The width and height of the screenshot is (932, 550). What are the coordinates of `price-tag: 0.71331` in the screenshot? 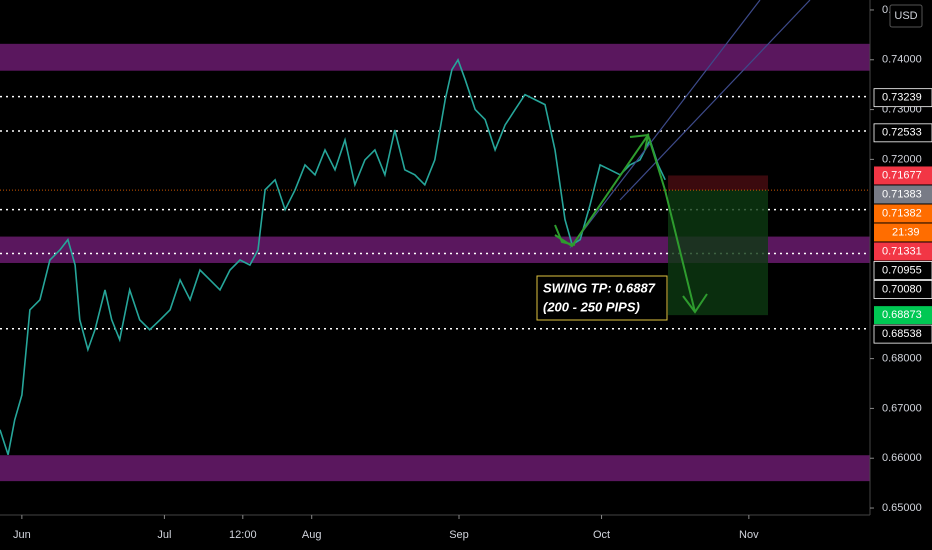 It's located at (902, 251).